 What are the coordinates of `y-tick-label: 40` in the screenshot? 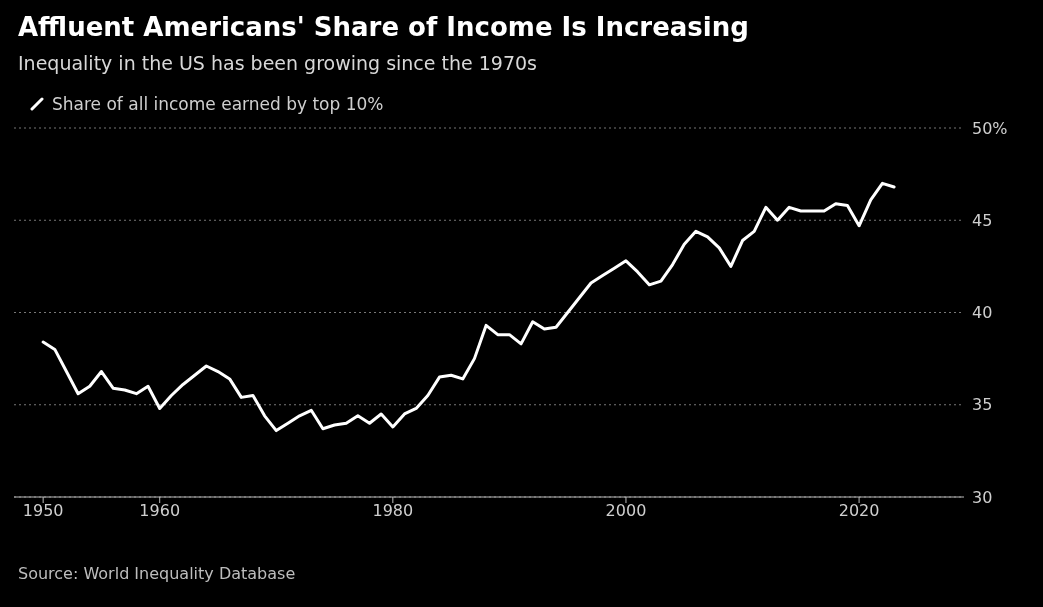 It's located at (982, 313).